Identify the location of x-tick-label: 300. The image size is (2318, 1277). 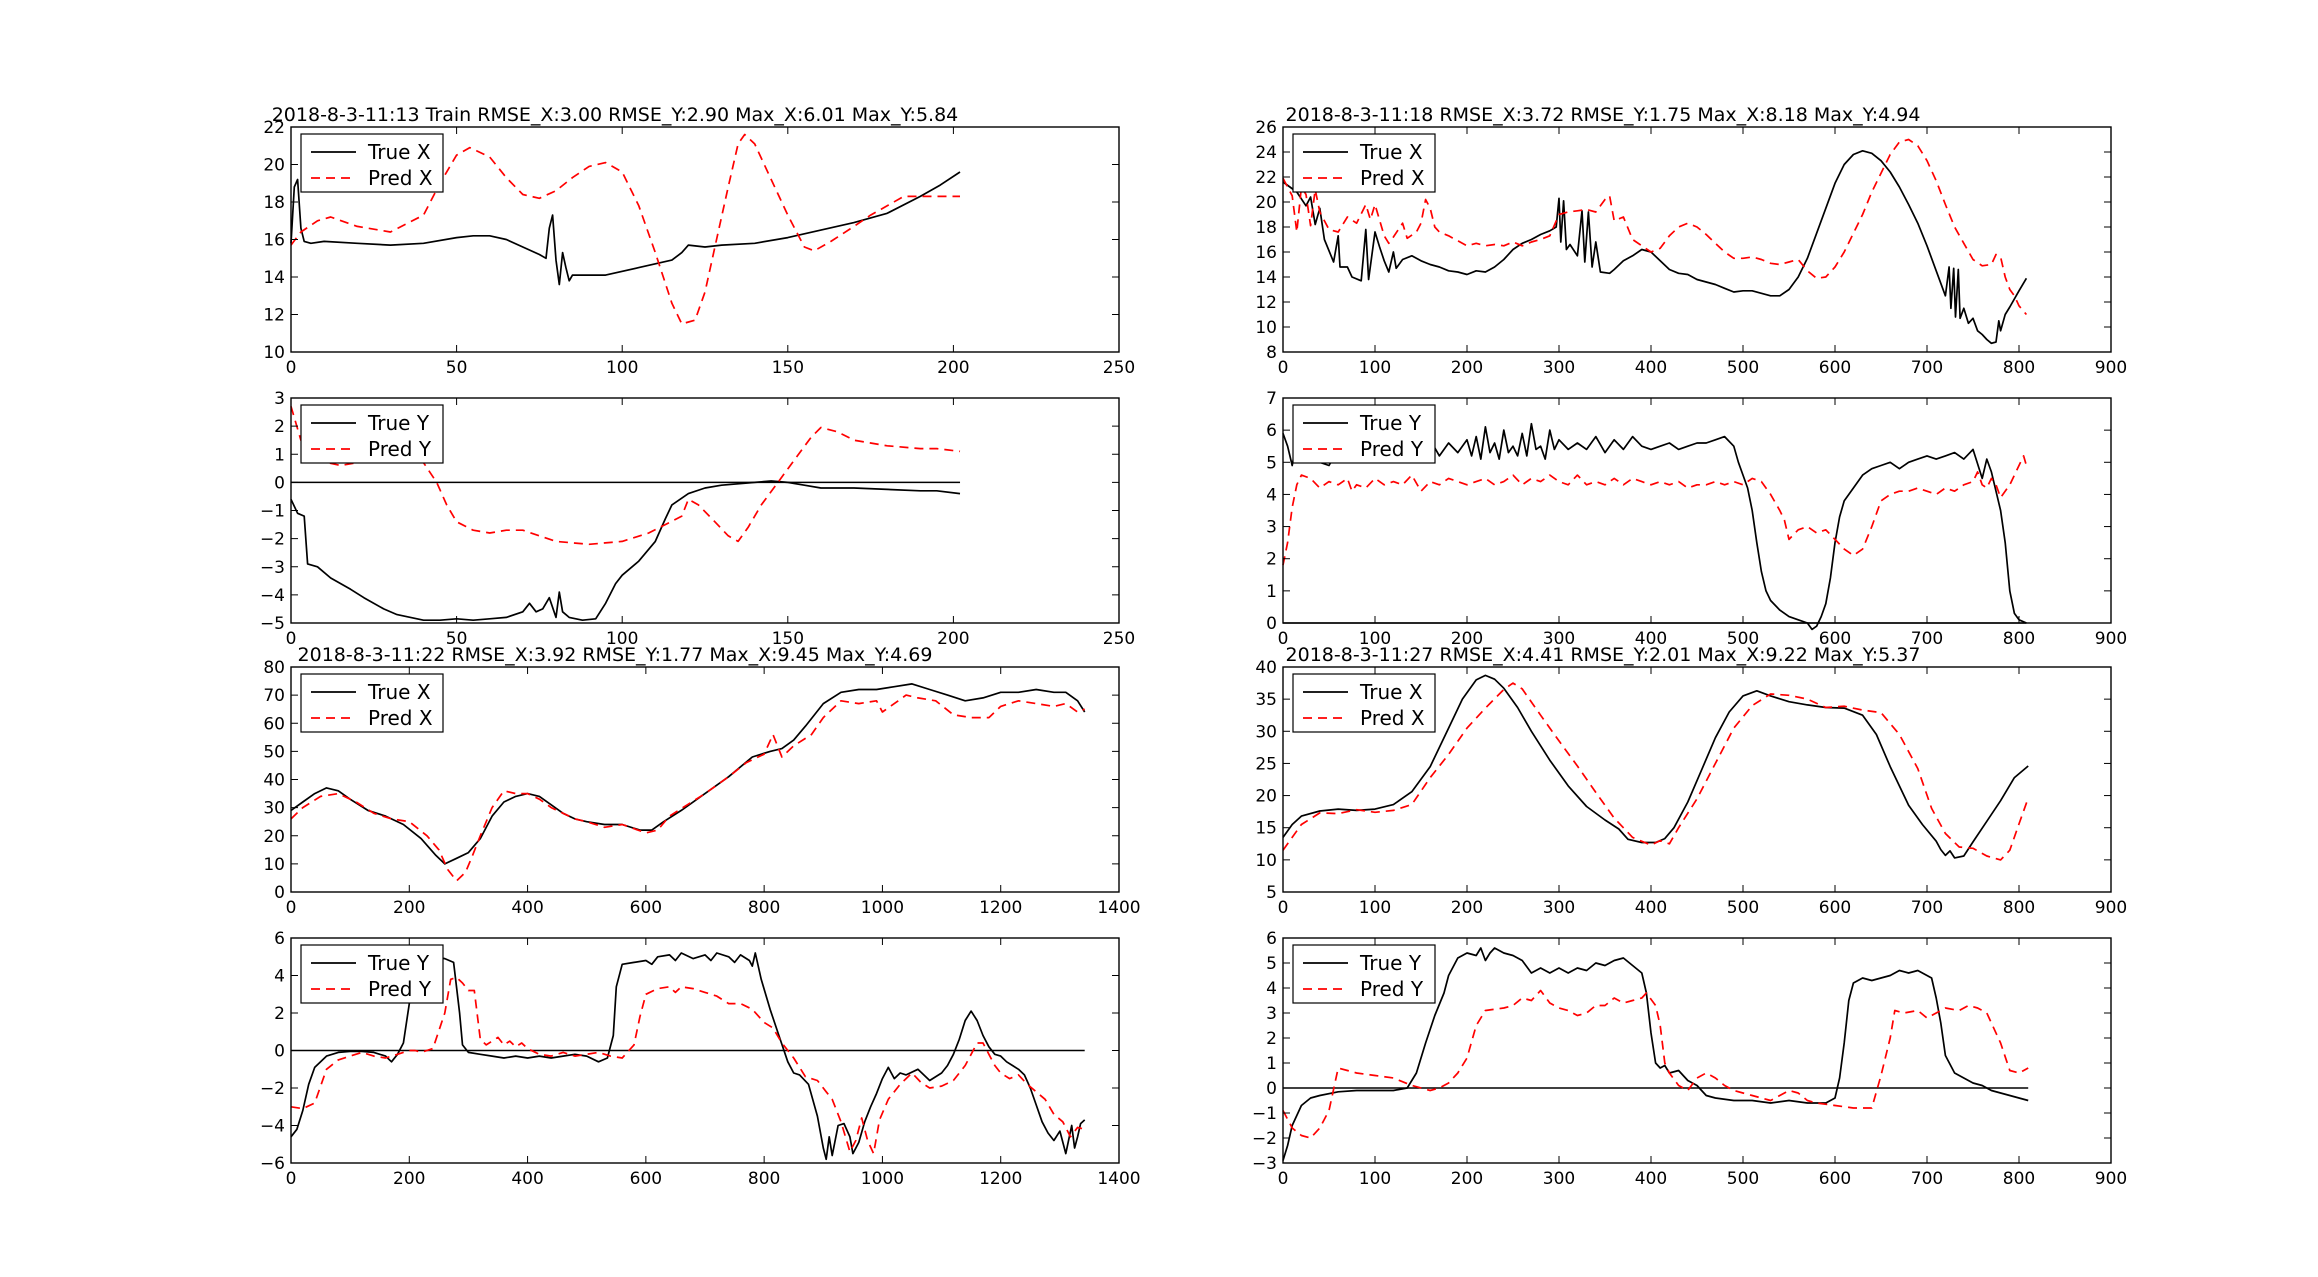
(1559, 908).